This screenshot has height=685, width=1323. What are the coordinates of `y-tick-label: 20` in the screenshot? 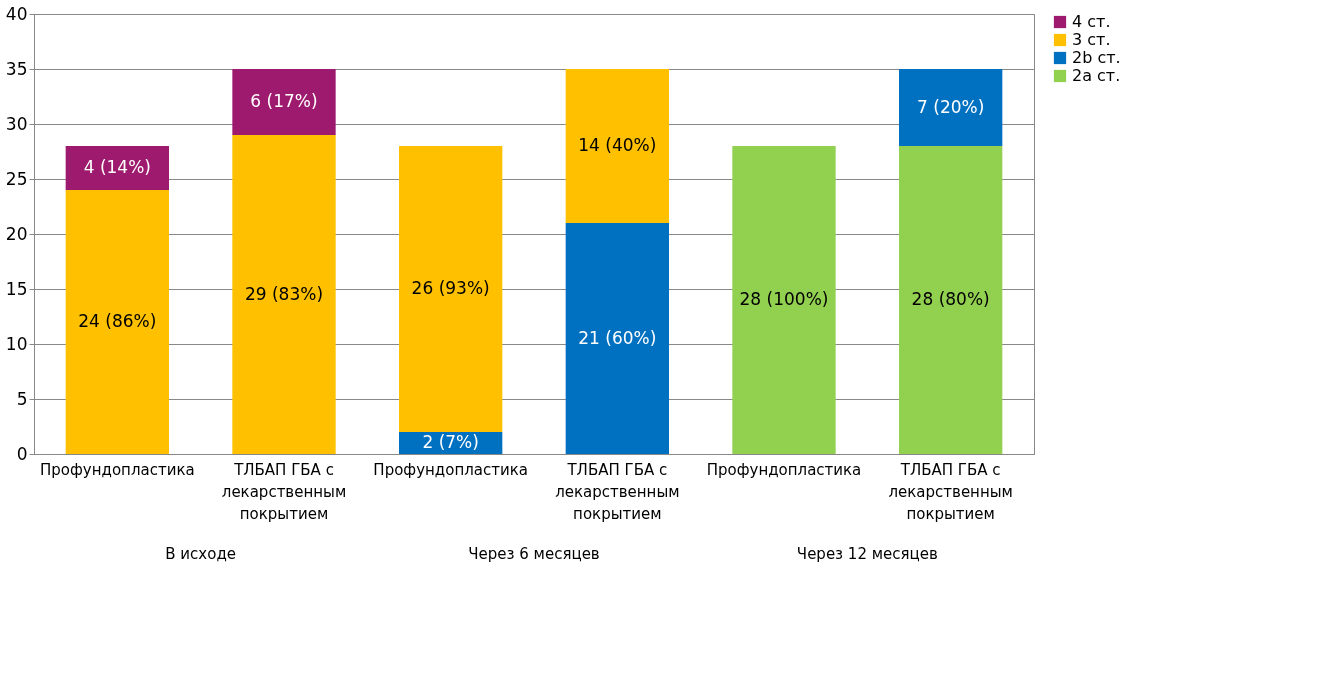 It's located at (16, 233).